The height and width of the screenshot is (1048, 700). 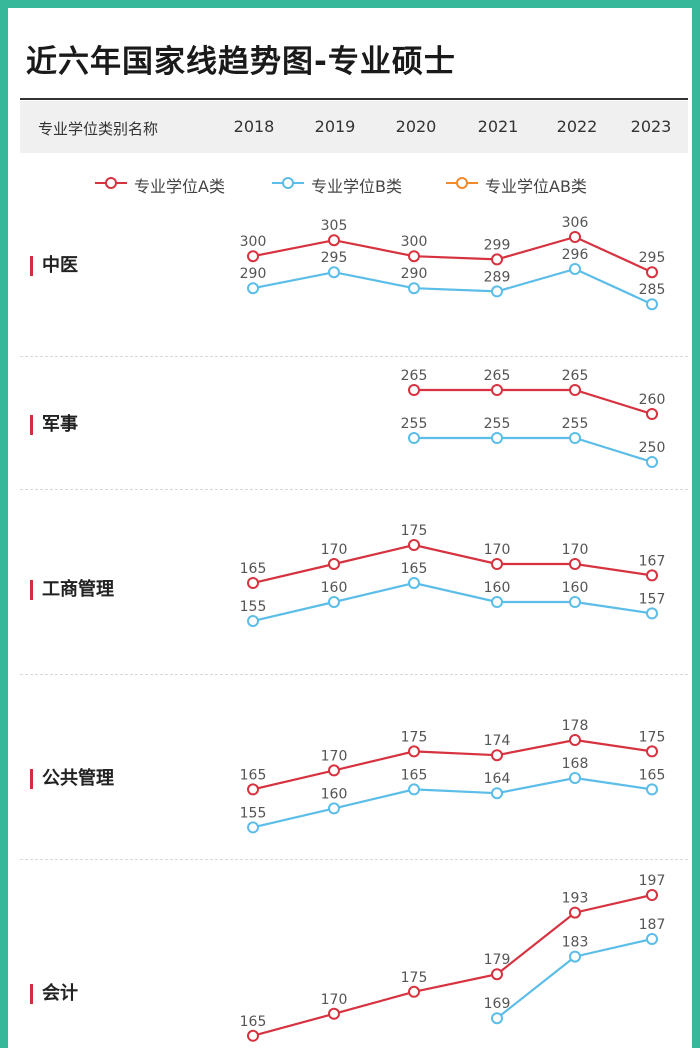 What do you see at coordinates (350, 184) in the screenshot?
I see `legend: 专业学位A类 专业学位B类 专业学位AB类` at bounding box center [350, 184].